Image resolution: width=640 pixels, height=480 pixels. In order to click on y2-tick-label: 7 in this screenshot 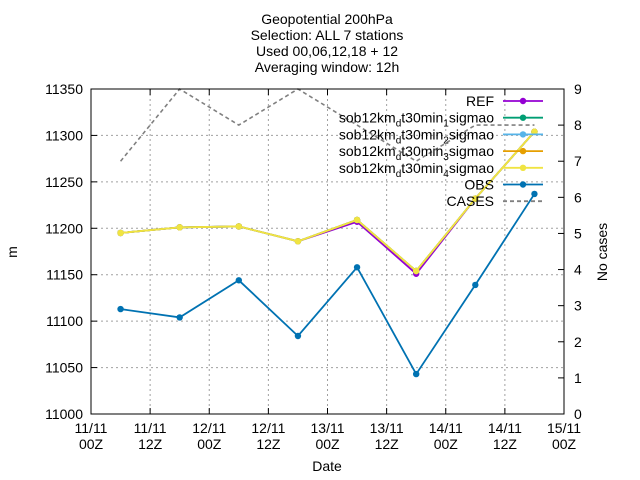, I will do `click(578, 161)`.